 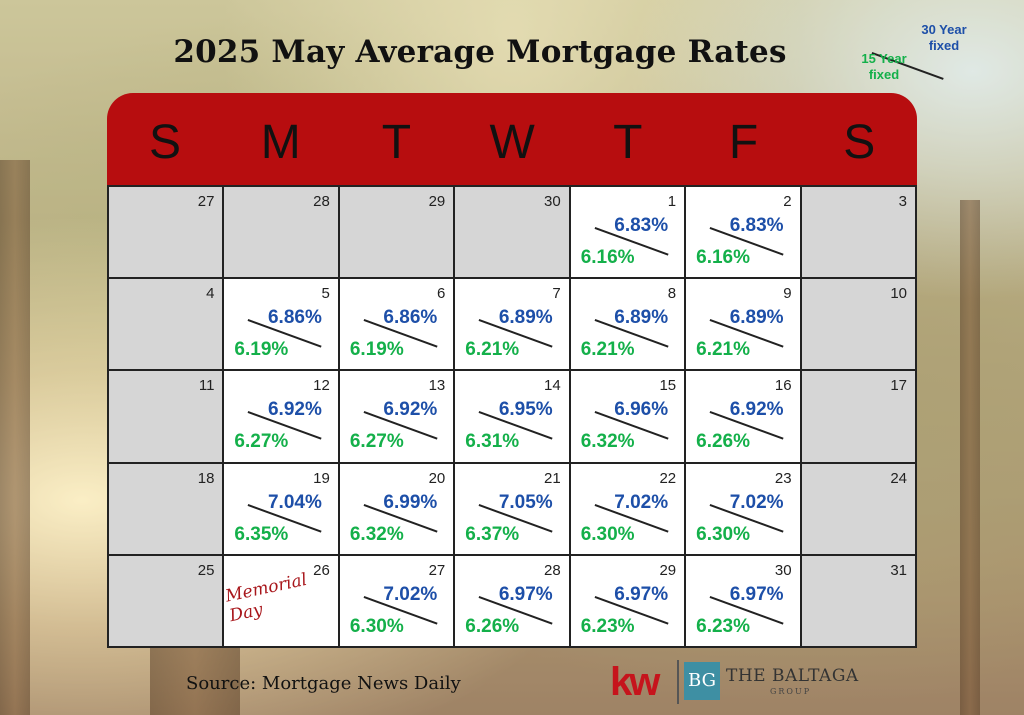 I want to click on calendar-day-cell: 16 6.92% 6.26%, so click(x=743, y=416).